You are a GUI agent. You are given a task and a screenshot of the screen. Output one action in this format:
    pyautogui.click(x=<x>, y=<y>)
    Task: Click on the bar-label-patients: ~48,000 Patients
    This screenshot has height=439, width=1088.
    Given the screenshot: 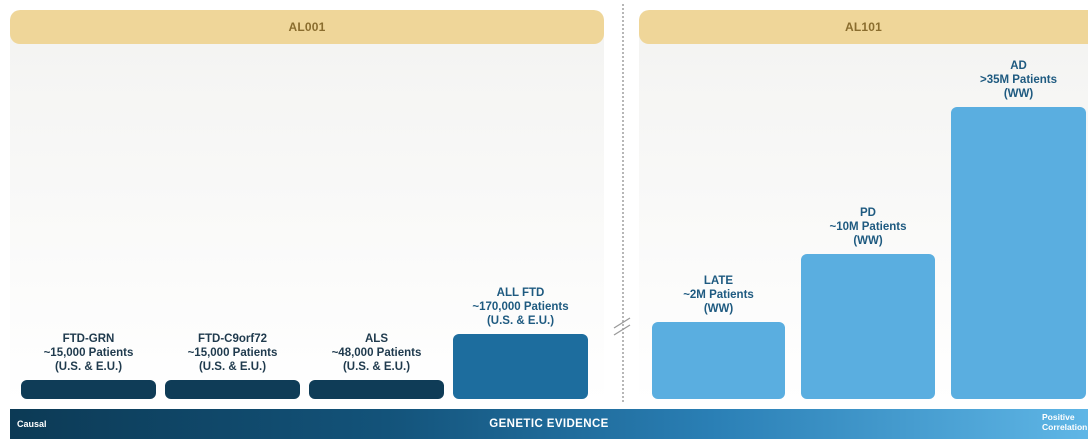 What is the action you would take?
    pyautogui.click(x=377, y=353)
    